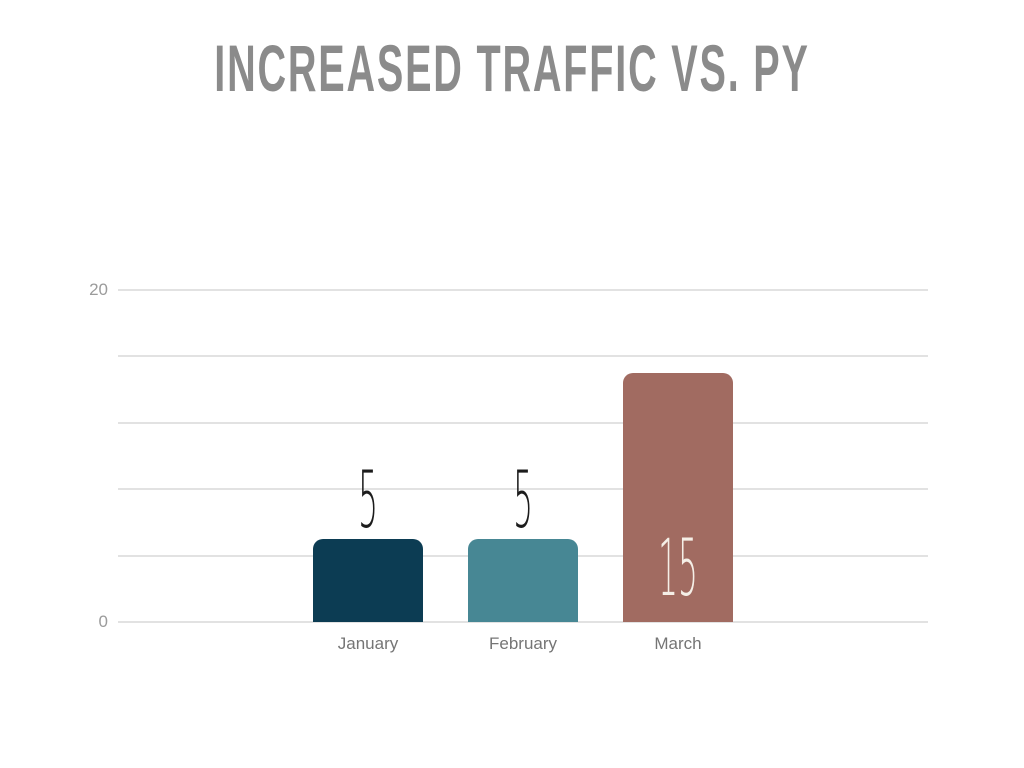  What do you see at coordinates (523, 643) in the screenshot?
I see `category-label-february: February` at bounding box center [523, 643].